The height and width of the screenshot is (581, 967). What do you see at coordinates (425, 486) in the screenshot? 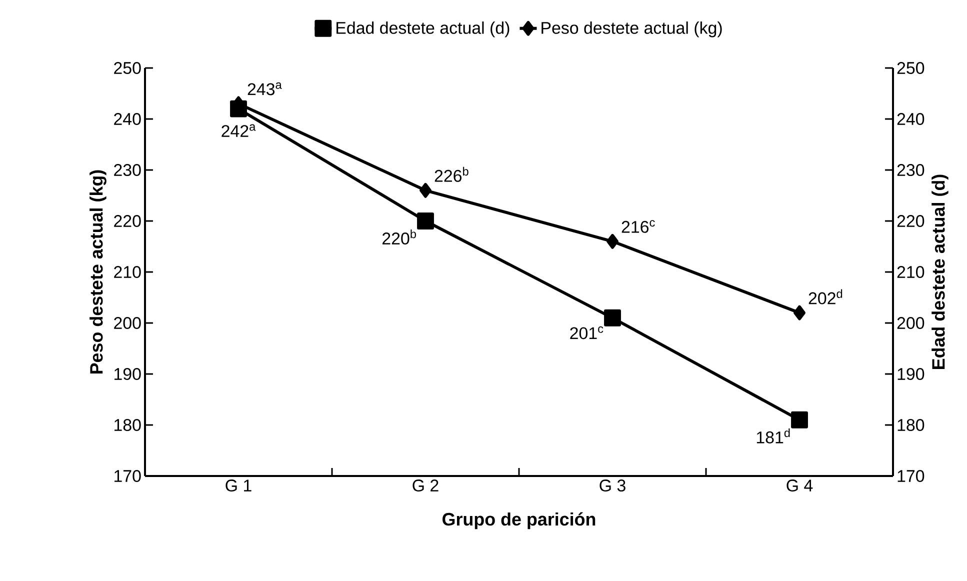
I see `x-tick-label: G 2` at bounding box center [425, 486].